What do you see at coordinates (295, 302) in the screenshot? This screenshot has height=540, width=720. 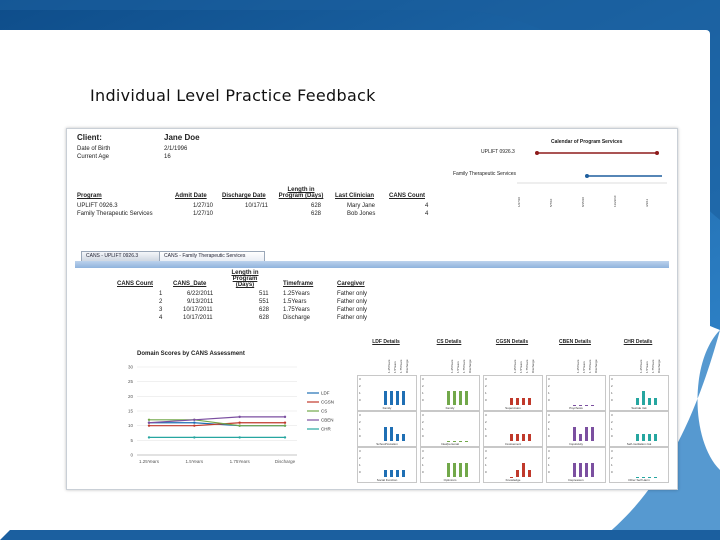 I see `cans-row-2-timeframe: 1.5Years` at bounding box center [295, 302].